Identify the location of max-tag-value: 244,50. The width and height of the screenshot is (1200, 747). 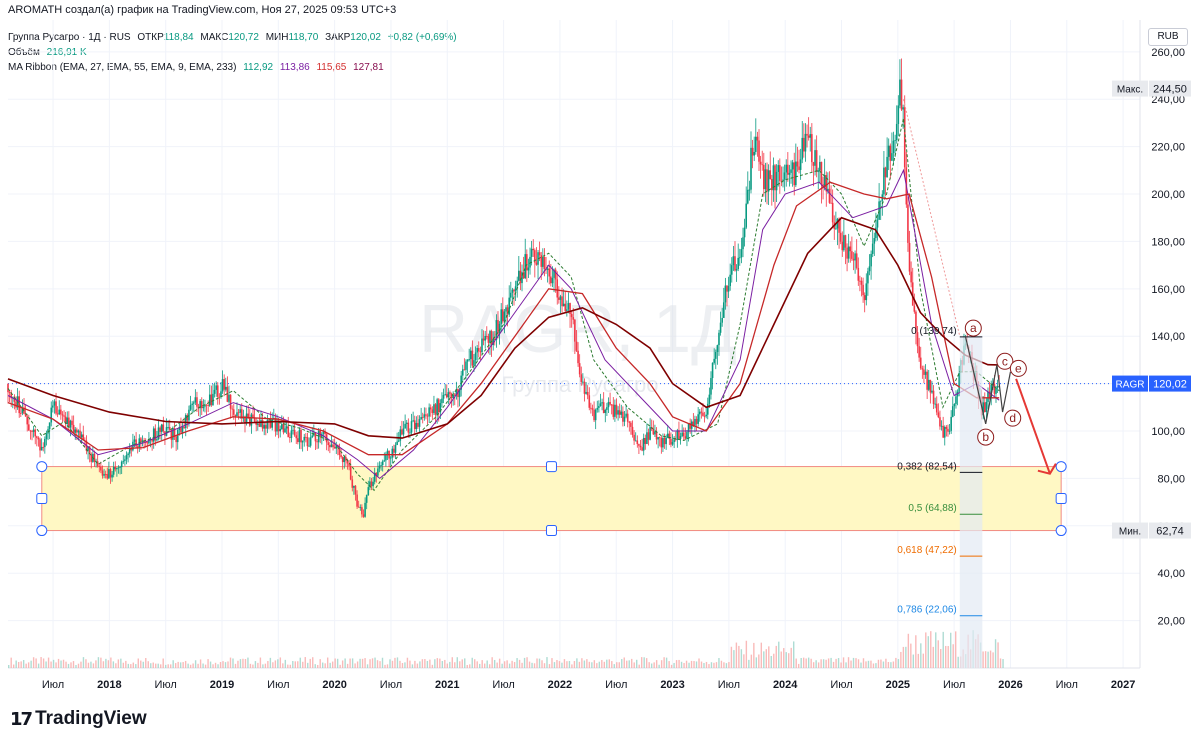
(1170, 90).